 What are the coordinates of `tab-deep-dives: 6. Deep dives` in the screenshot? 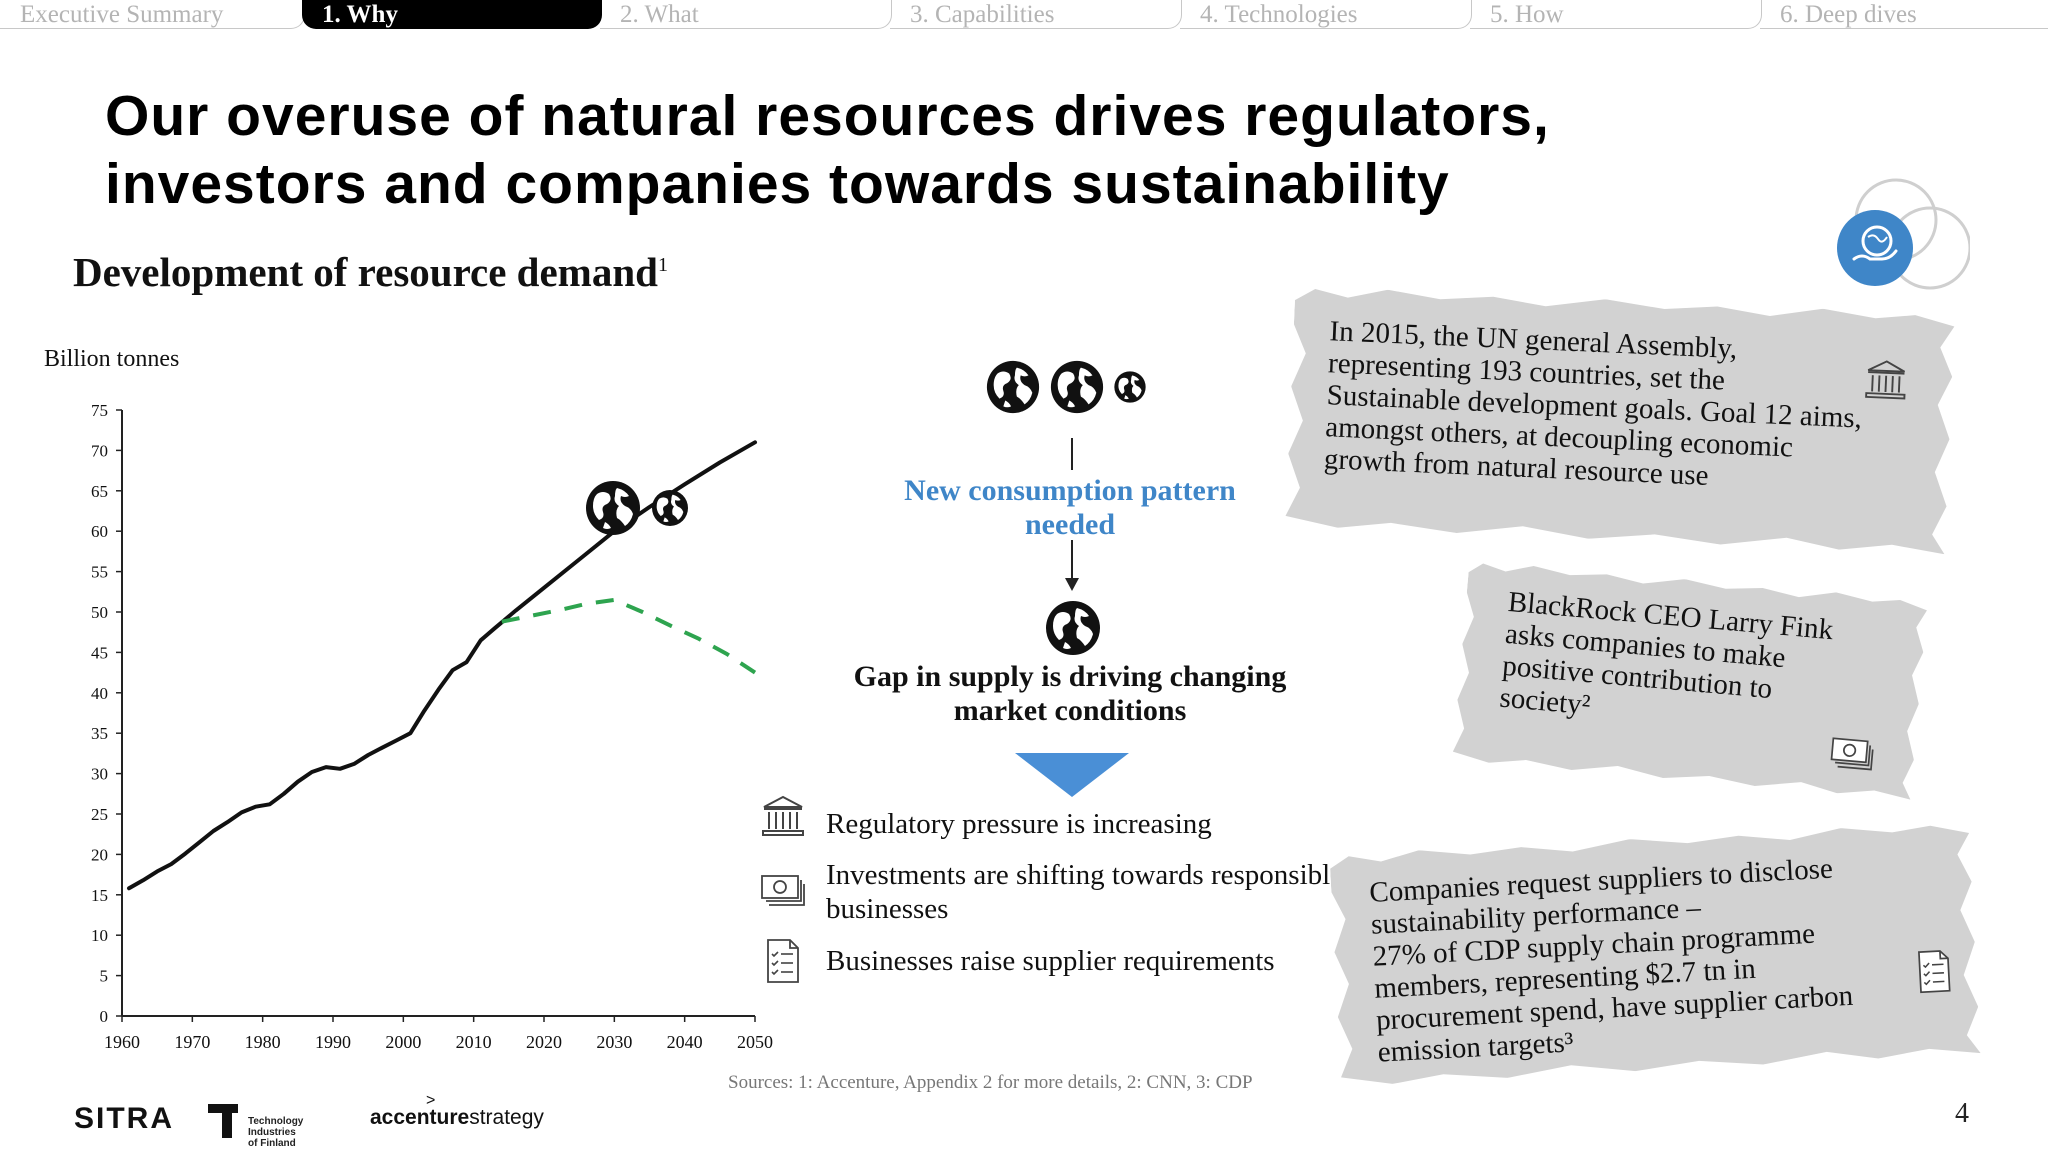 It's located at (1904, 14).